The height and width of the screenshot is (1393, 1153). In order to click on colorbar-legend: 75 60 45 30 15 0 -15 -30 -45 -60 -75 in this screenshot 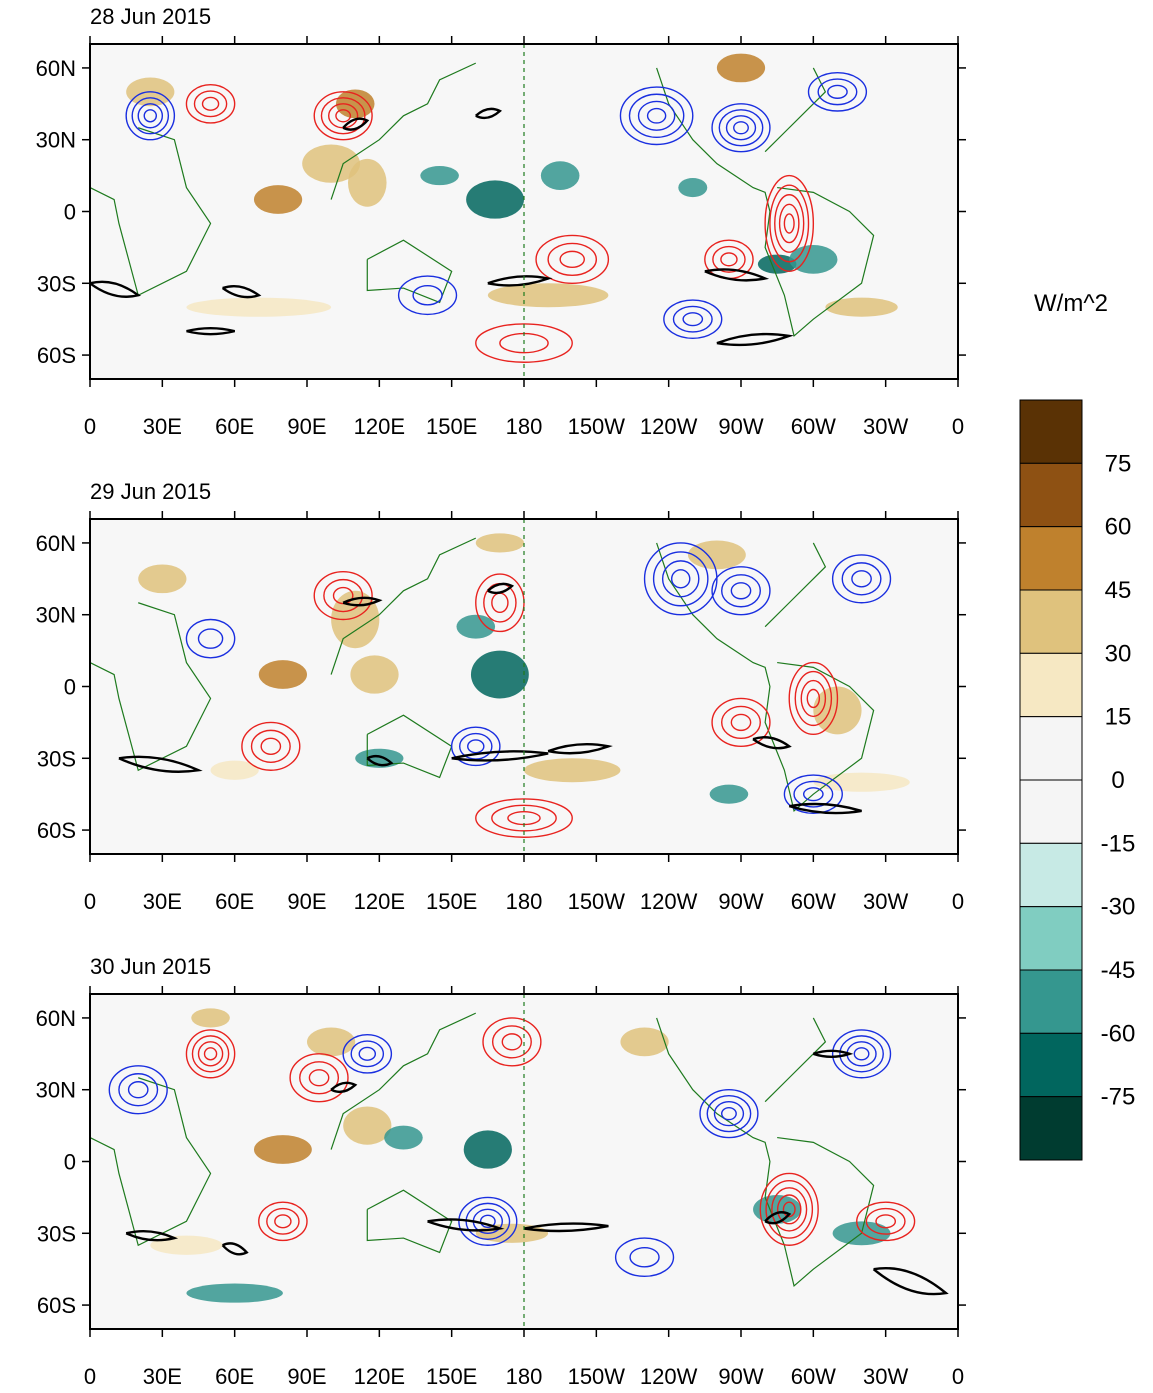, I will do `click(1077, 780)`.